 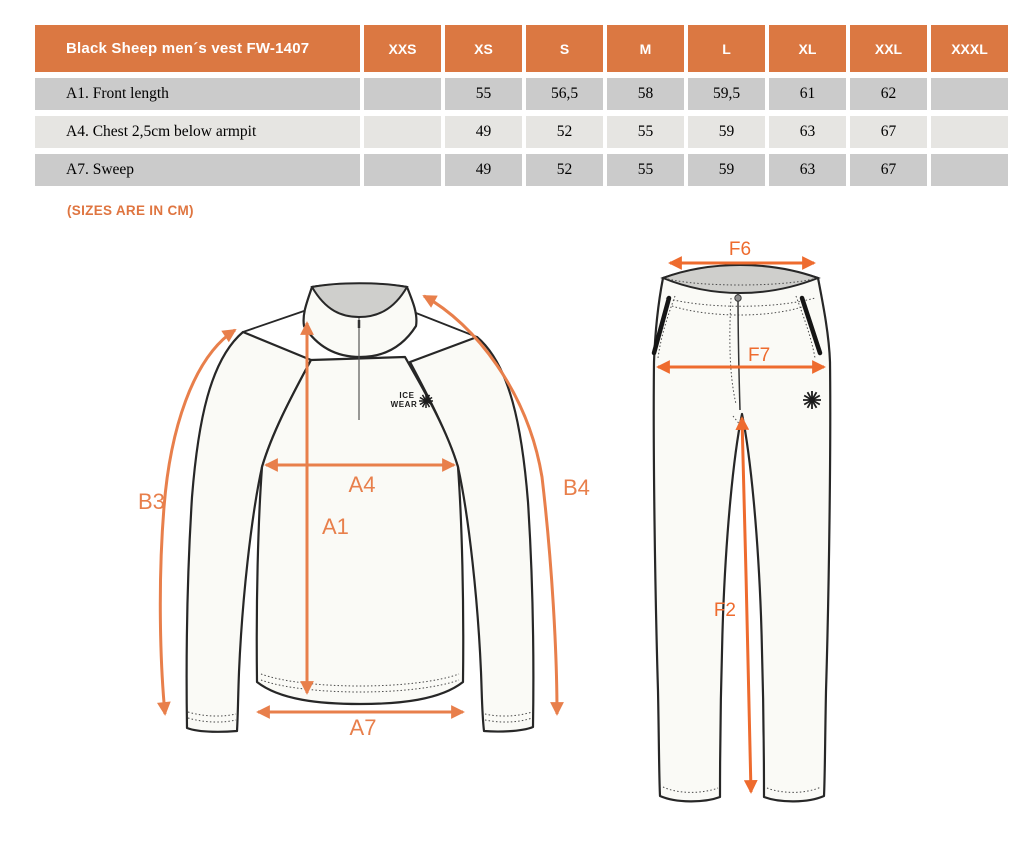 What do you see at coordinates (746, 605) in the screenshot?
I see `arrow-f2` at bounding box center [746, 605].